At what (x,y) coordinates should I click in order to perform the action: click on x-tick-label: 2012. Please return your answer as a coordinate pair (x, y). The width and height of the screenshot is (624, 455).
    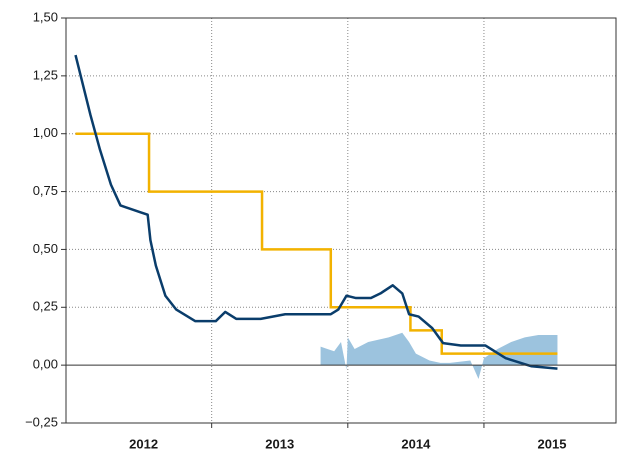
    Looking at the image, I should click on (143, 443).